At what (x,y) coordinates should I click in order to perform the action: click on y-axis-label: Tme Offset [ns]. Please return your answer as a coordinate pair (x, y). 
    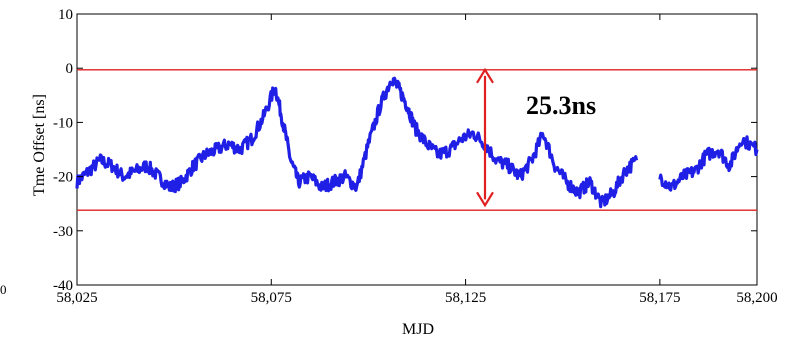
    Looking at the image, I should click on (39, 145).